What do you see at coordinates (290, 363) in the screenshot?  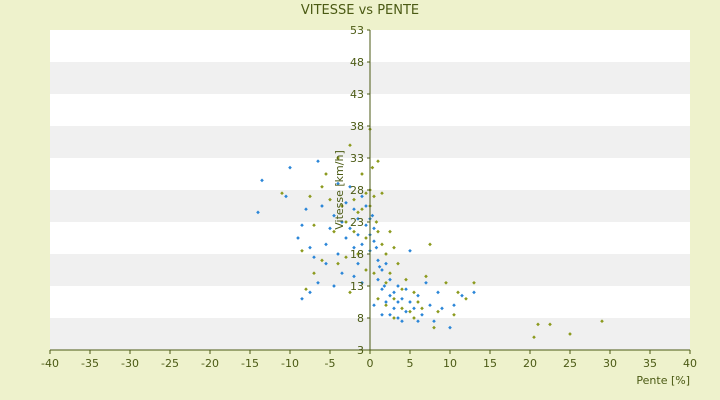 I see `x-tick-label: -10` at bounding box center [290, 363].